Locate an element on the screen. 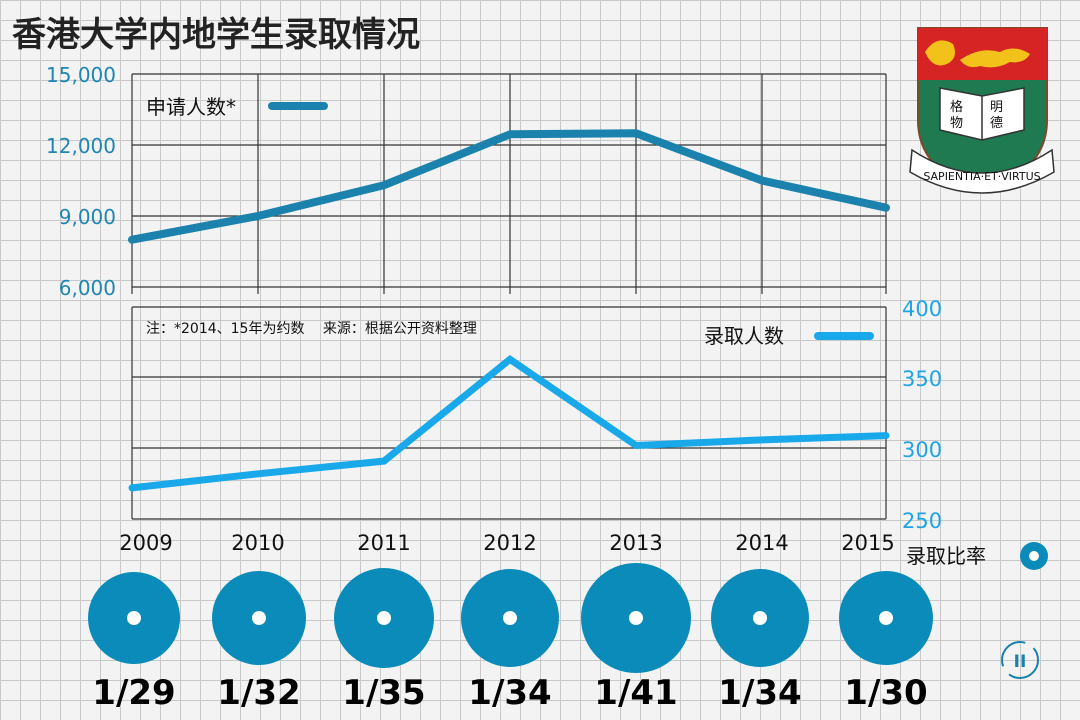  x-axis: 2009 2010 2011 2012 2013 2014 2015 is located at coordinates (506, 543).